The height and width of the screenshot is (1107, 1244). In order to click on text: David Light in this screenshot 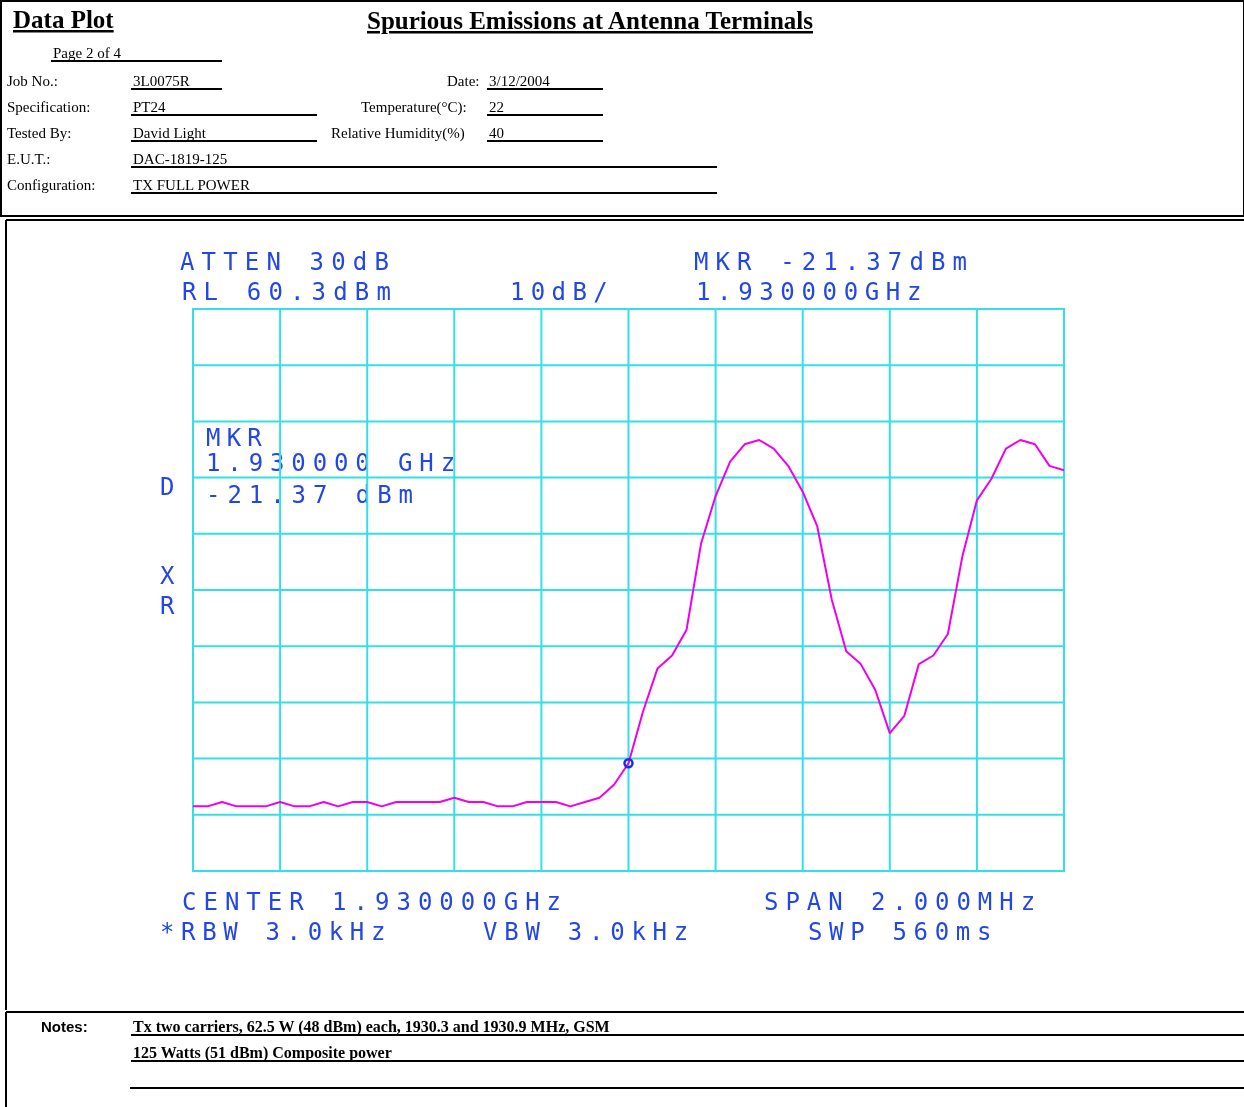, I will do `click(170, 133)`.